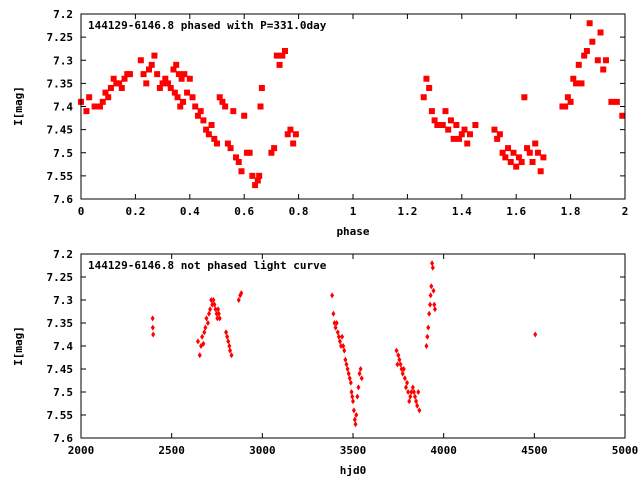 This screenshot has height=480, width=640. What do you see at coordinates (63, 153) in the screenshot?
I see `y-tick-label: 7.5` at bounding box center [63, 153].